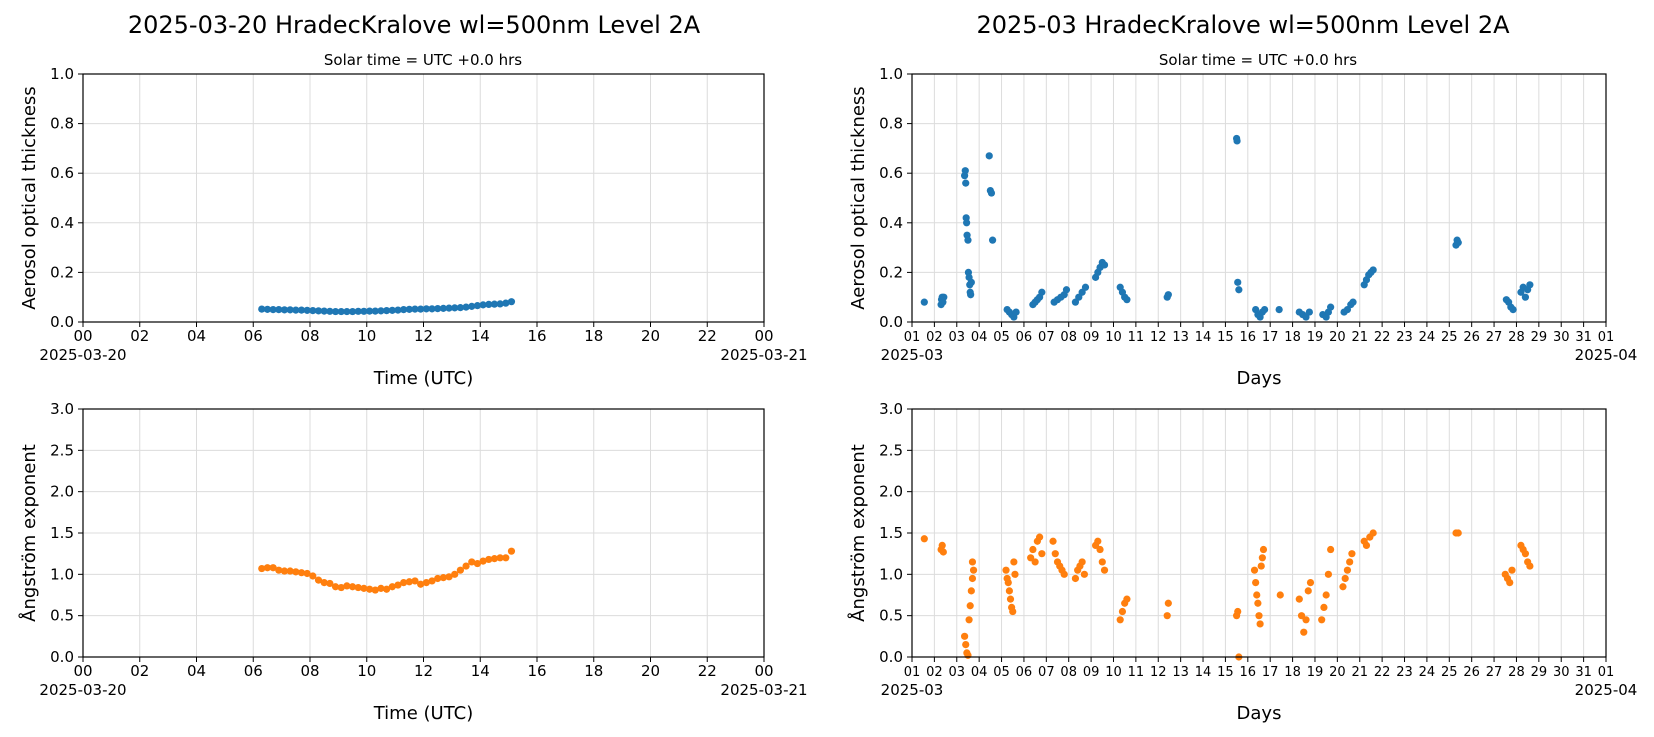 The image size is (1654, 737). Describe the element at coordinates (1259, 378) in the screenshot. I see `x-axis-label: Days` at that location.